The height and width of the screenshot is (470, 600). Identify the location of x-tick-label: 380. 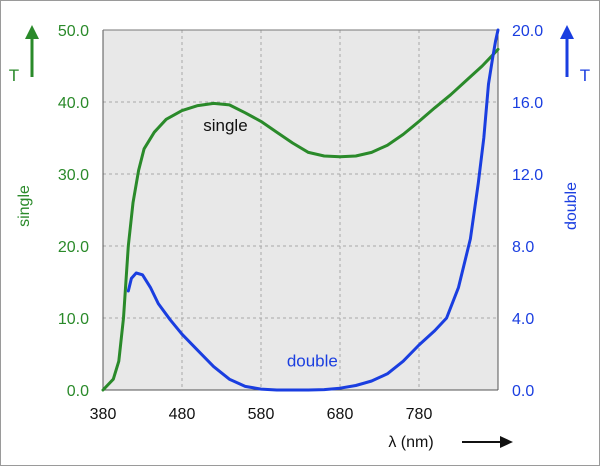
(103, 414).